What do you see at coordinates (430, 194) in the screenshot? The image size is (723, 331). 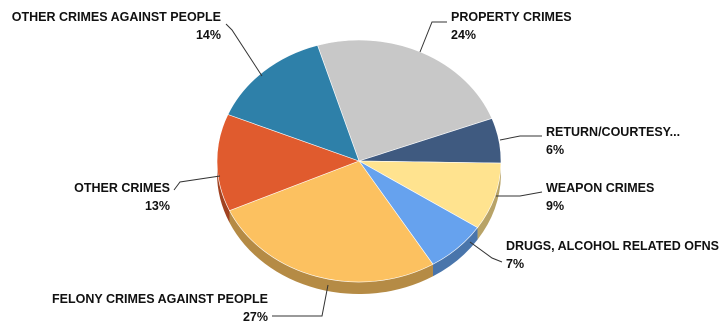 I see `pie-slice-weapon-crimes` at bounding box center [430, 194].